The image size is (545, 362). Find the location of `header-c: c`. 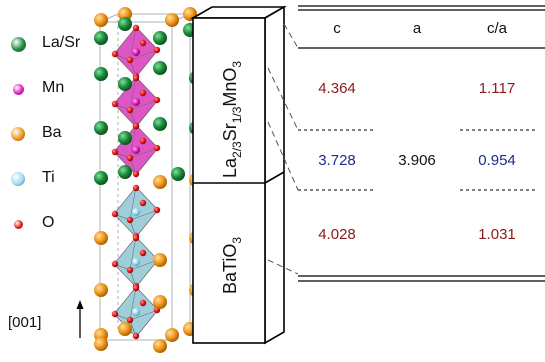

header-c: c is located at coordinates (337, 28).